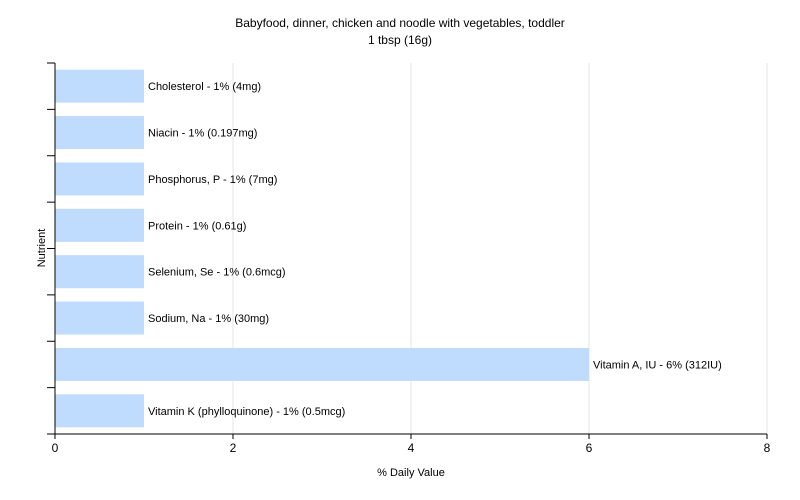 This screenshot has width=800, height=500. What do you see at coordinates (246, 412) in the screenshot?
I see `bar-label: Vitamin K (phylloquinone) - 1% (0.5mcg)` at bounding box center [246, 412].